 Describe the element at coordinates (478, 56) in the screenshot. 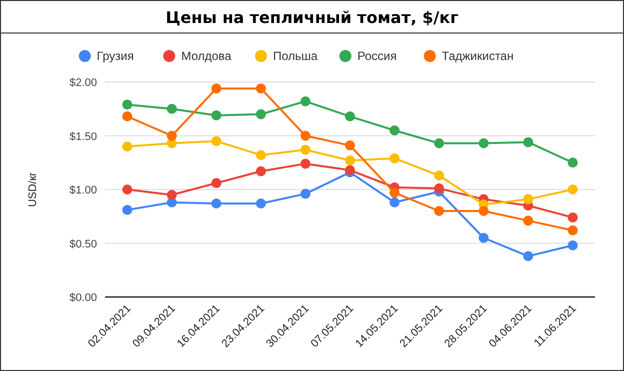

I see `legend-label: Таджикистан` at that location.